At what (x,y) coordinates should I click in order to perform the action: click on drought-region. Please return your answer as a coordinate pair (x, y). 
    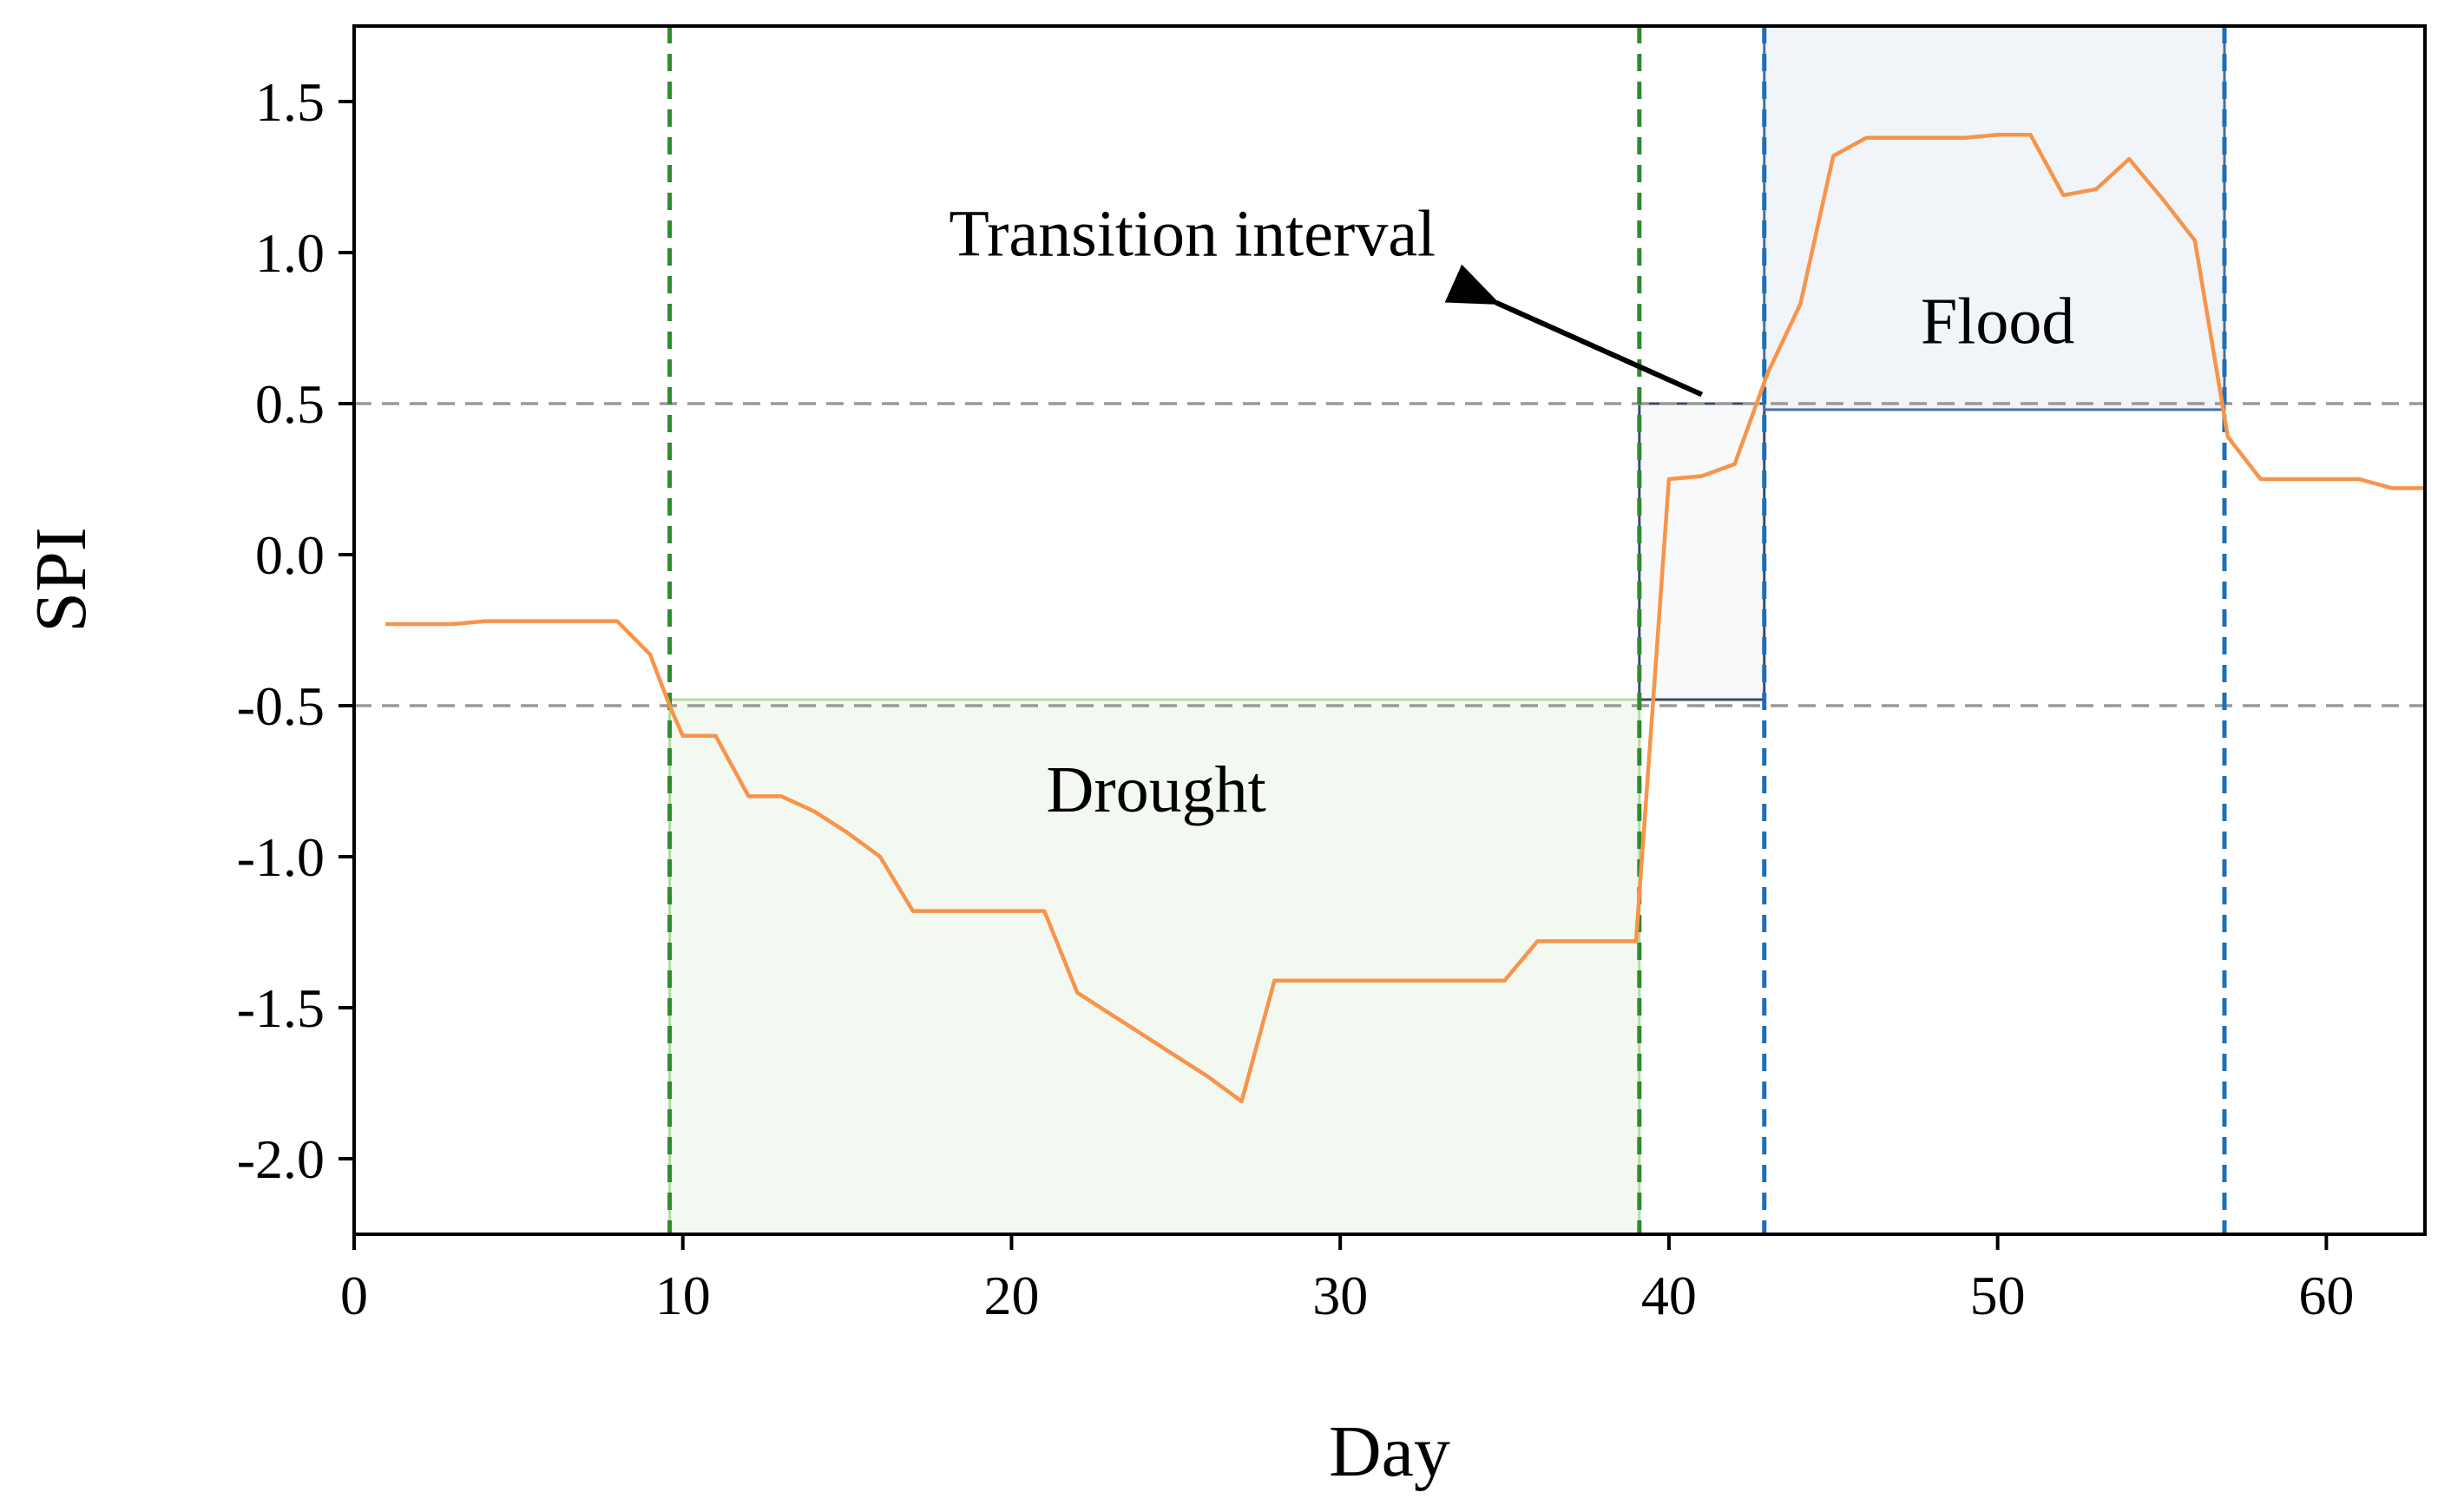
    Looking at the image, I should click on (1155, 967).